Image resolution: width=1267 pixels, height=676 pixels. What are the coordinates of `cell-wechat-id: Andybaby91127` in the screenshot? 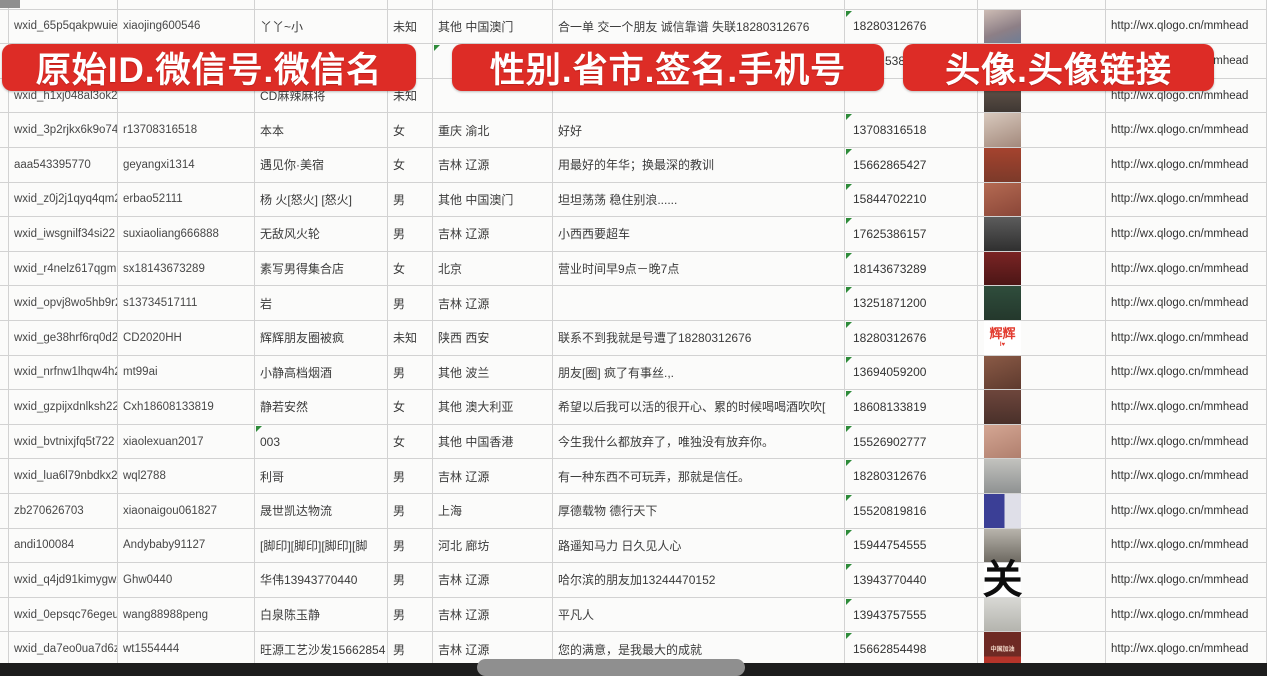 It's located at (186, 545).